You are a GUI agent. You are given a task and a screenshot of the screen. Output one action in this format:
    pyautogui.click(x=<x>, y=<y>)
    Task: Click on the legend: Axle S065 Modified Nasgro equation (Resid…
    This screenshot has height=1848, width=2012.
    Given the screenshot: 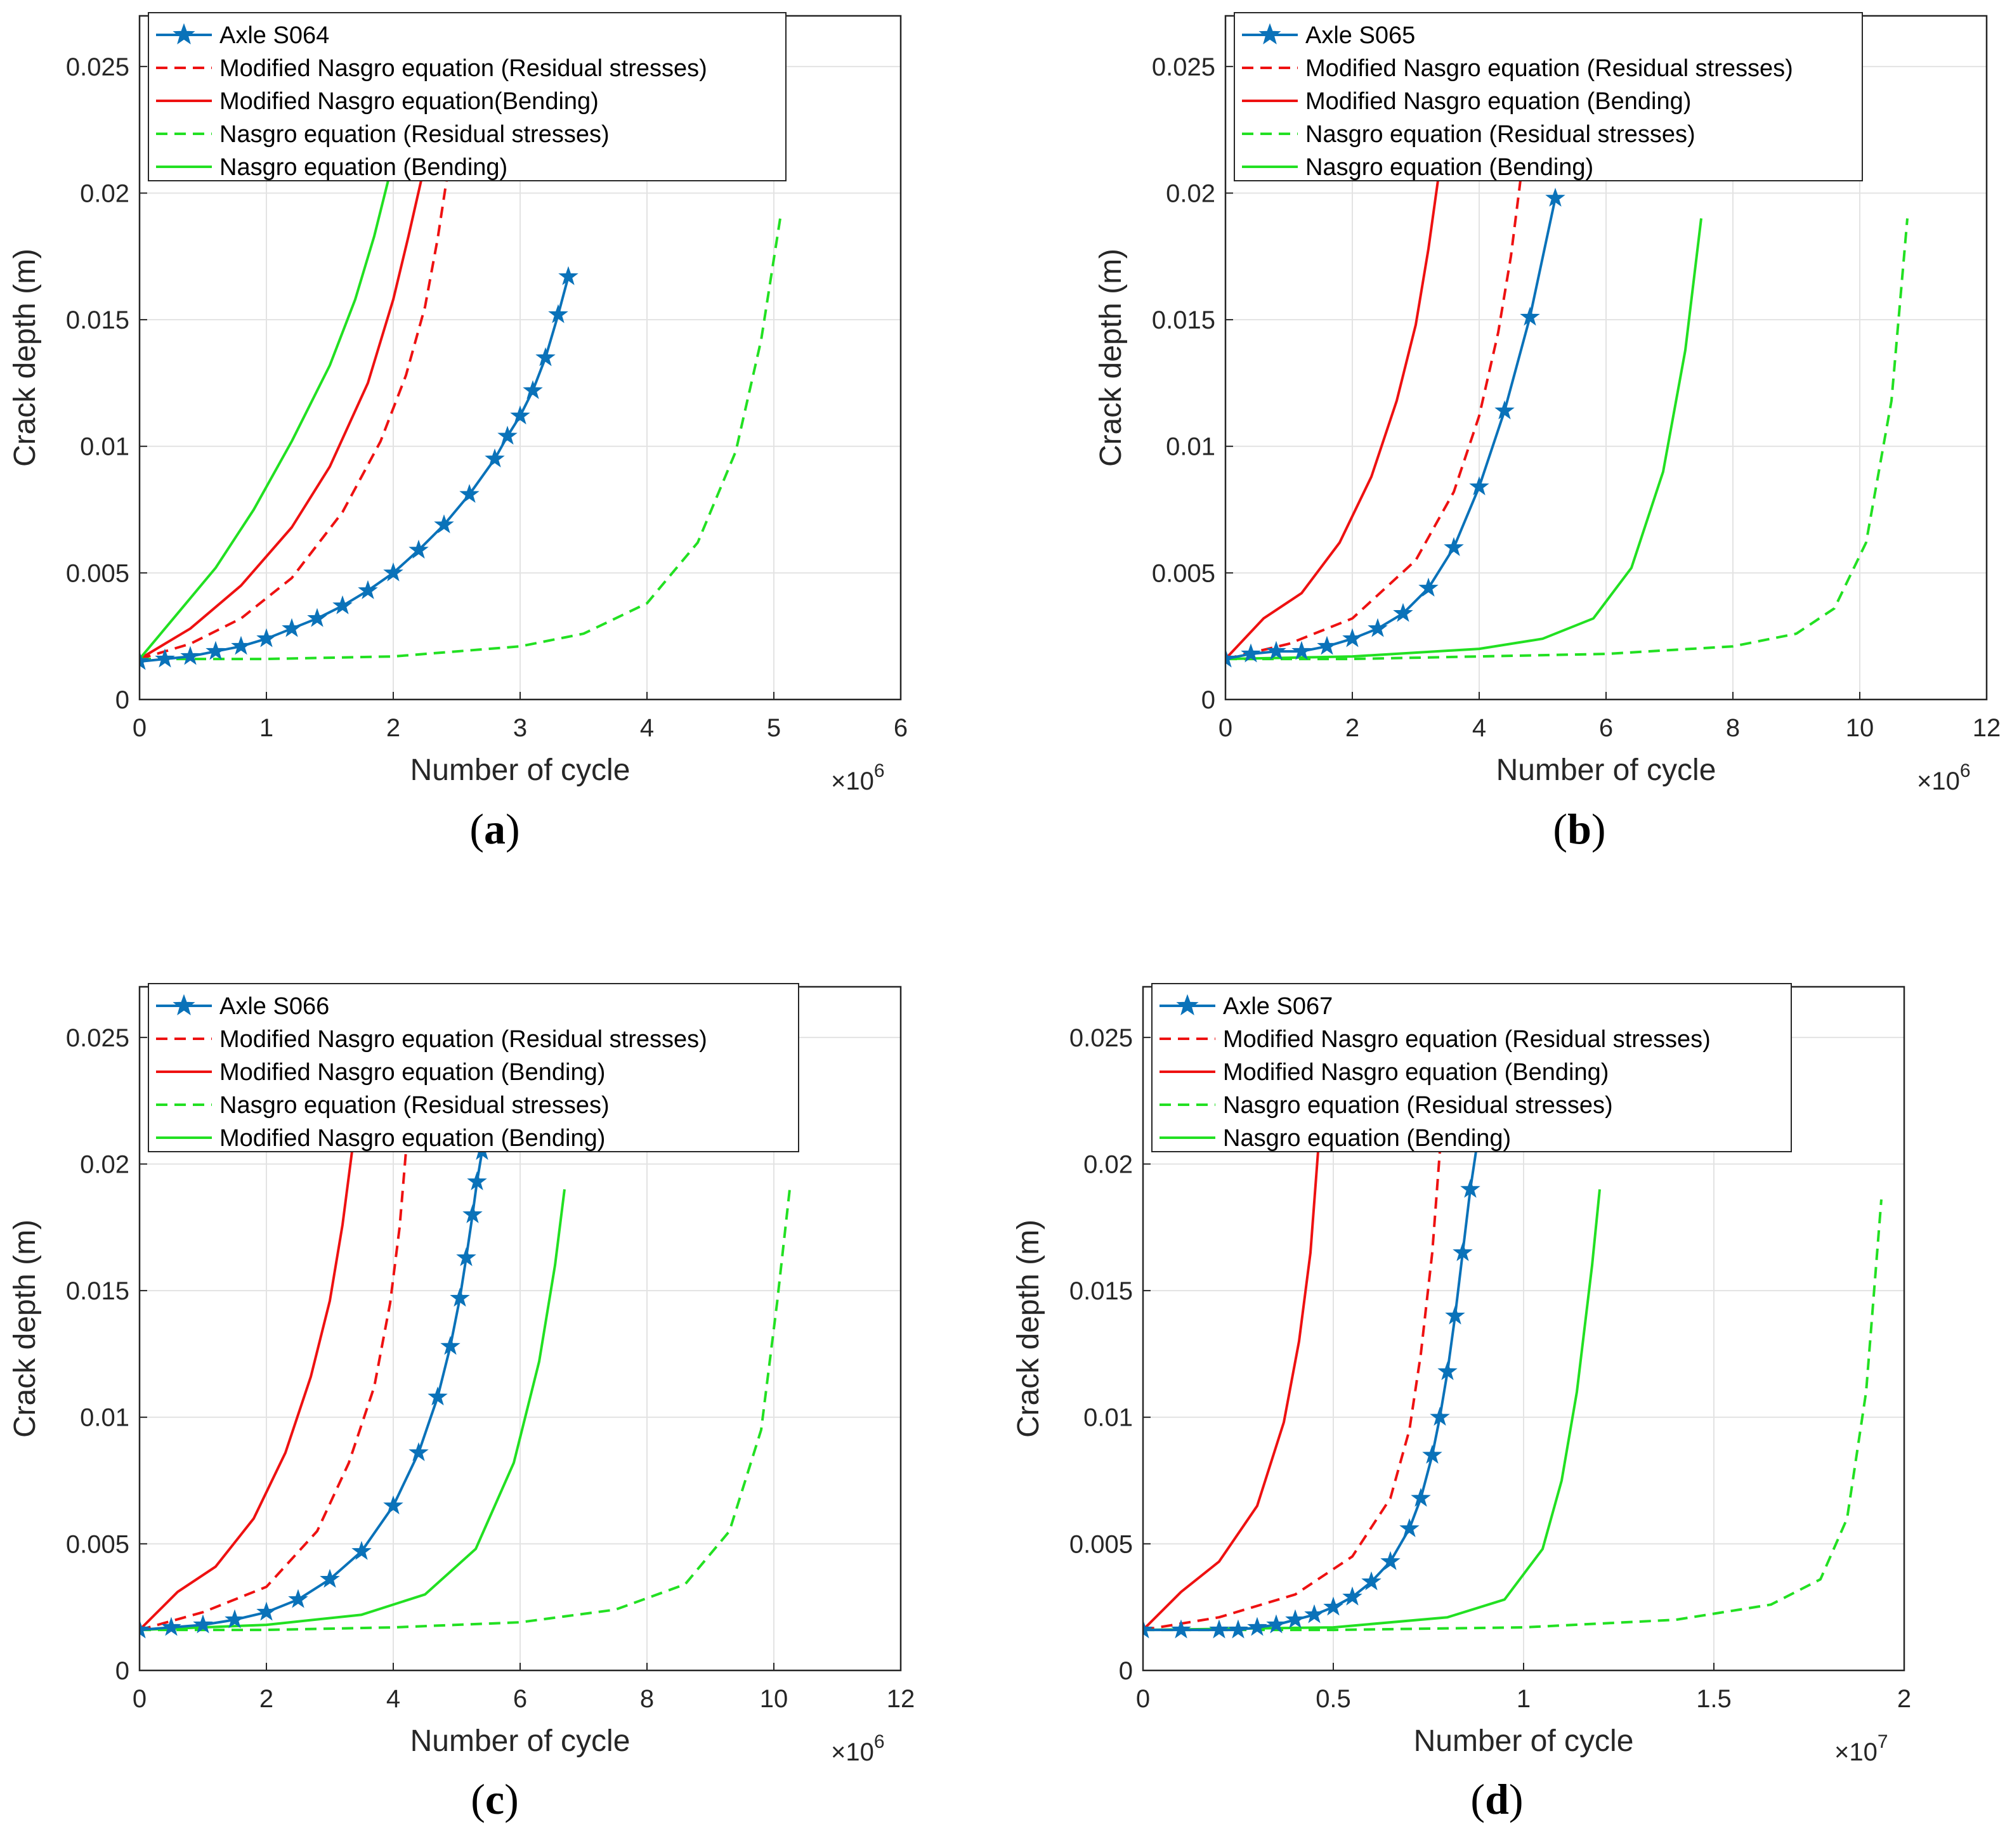 What is the action you would take?
    pyautogui.click(x=1549, y=96)
    